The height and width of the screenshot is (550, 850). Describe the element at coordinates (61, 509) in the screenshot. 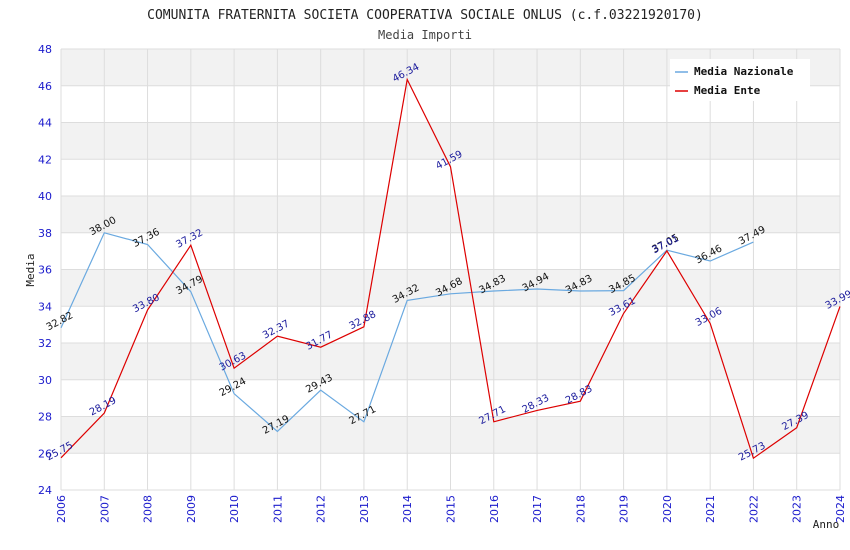

I see `x-tick-label: 2006` at that location.